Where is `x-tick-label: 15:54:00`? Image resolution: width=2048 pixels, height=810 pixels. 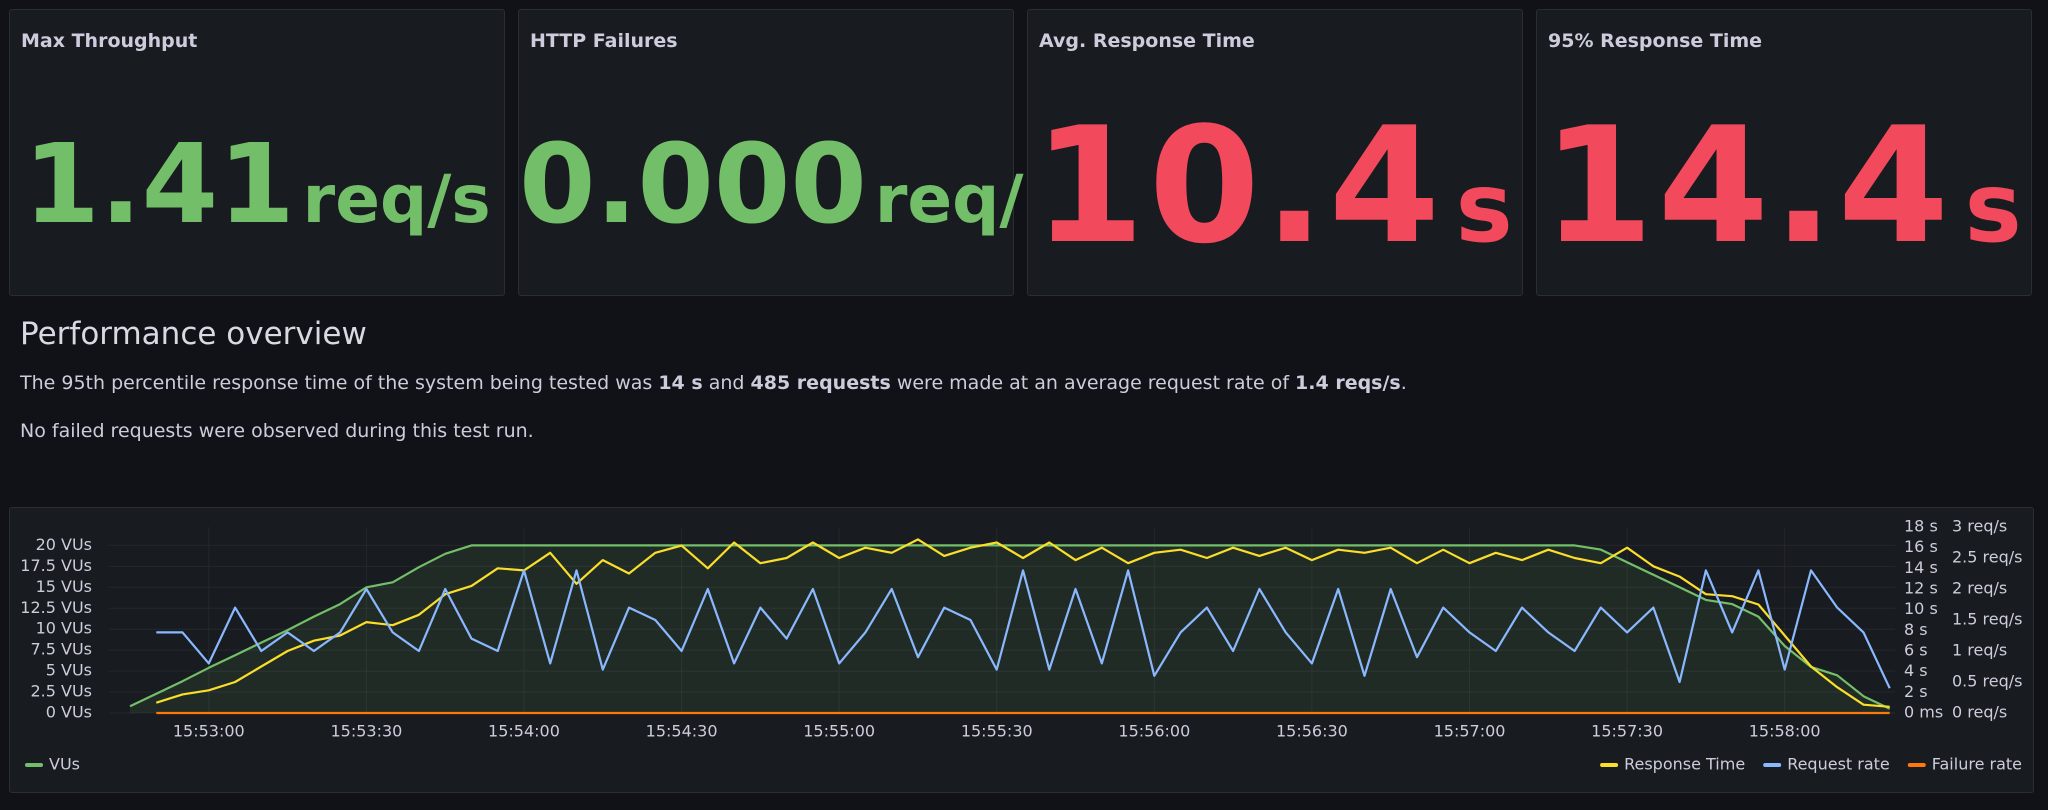
x-tick-label: 15:54:00 is located at coordinates (524, 731).